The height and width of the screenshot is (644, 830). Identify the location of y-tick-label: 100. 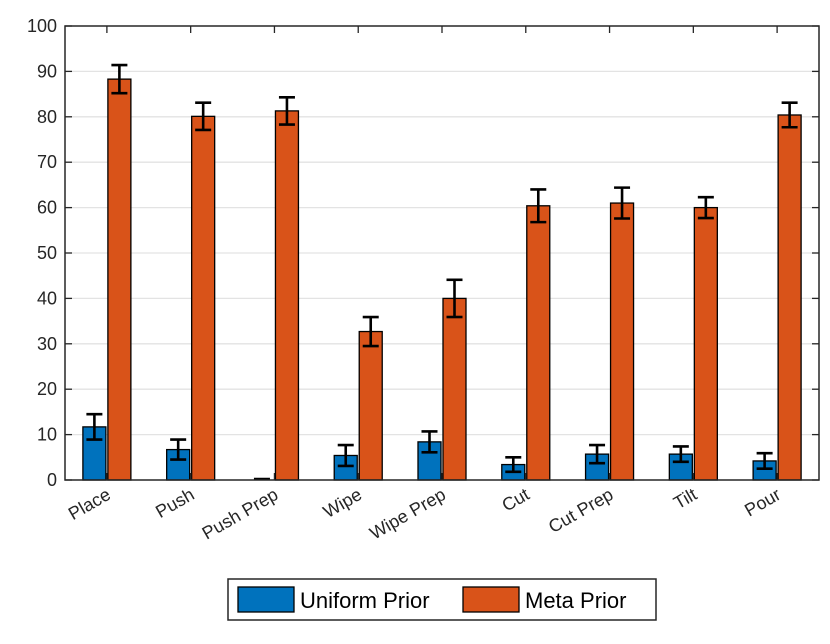
(42, 26).